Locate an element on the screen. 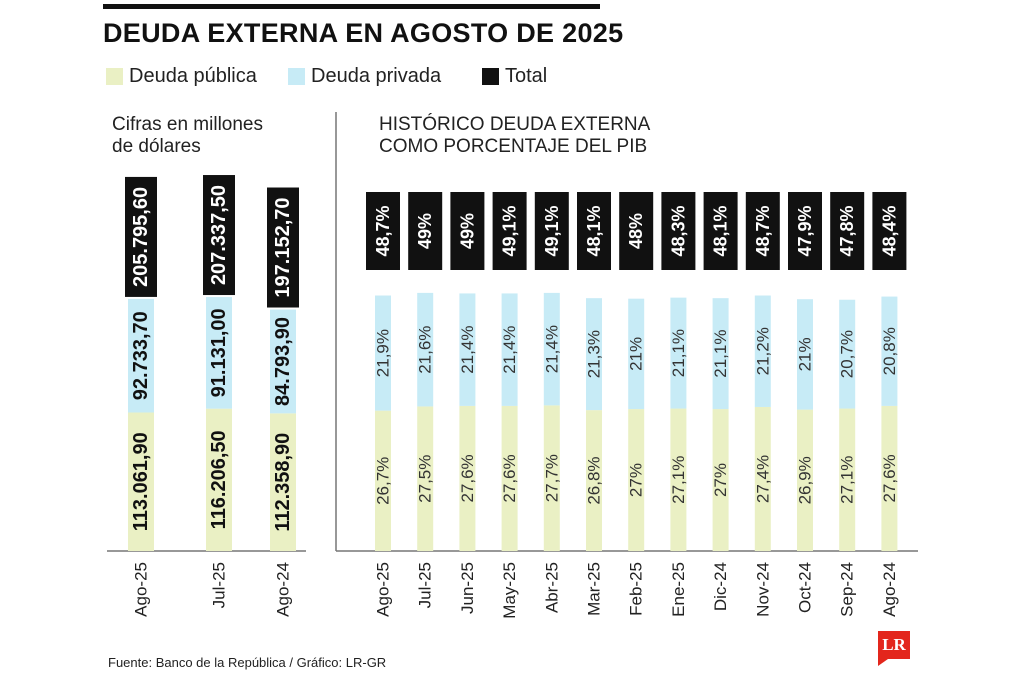 Image resolution: width=1024 pixels, height=683 pixels. total-label: 207.337,50 is located at coordinates (219, 235).